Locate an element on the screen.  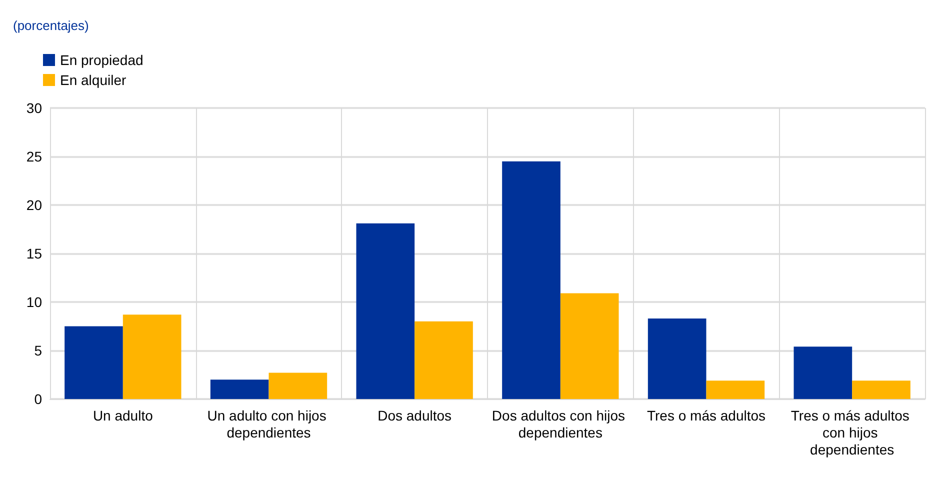
y-tick-label: 5 is located at coordinates (38, 350).